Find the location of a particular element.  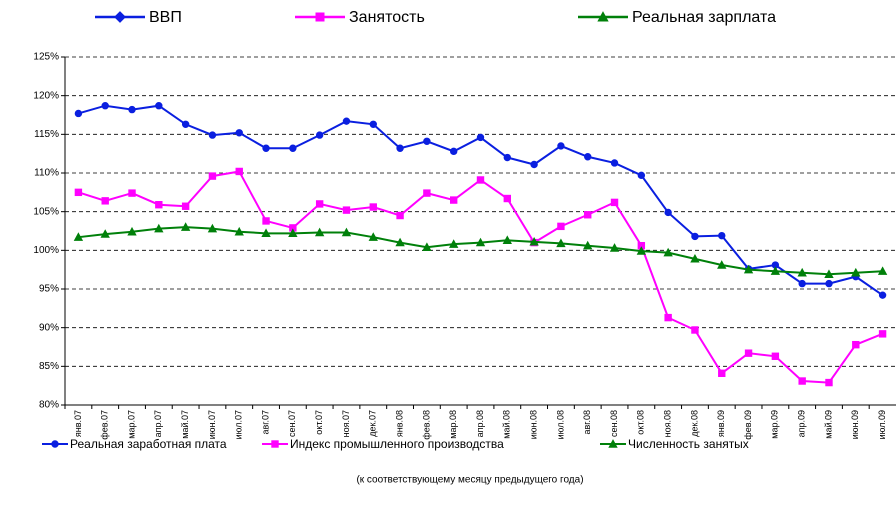

legend-label: Занятость is located at coordinates (387, 17).